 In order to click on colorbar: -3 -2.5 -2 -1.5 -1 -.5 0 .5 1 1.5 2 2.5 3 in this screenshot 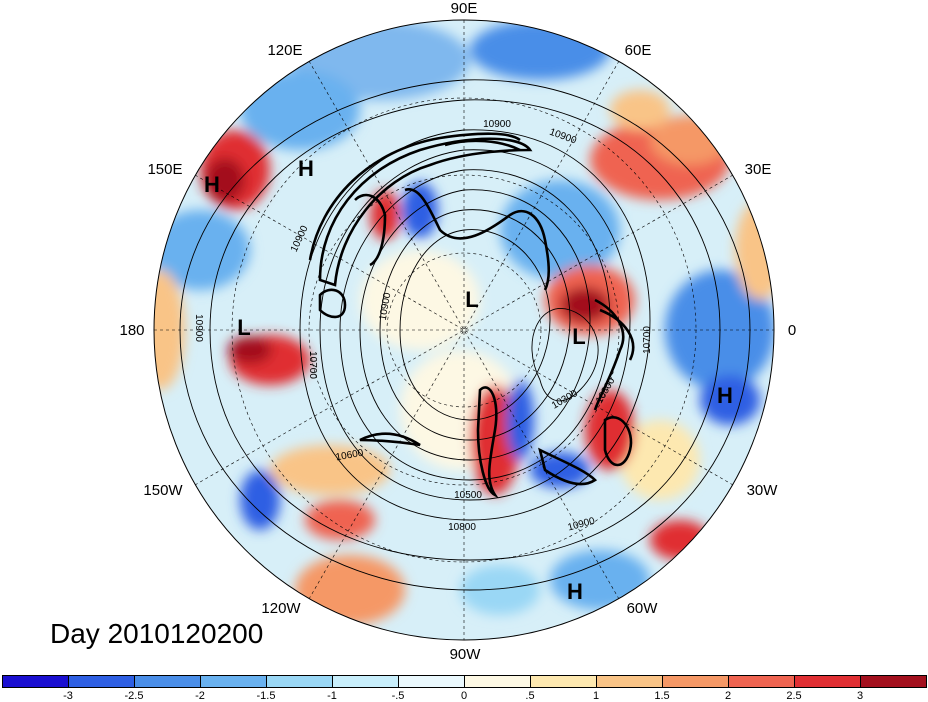, I will do `click(464, 688)`.